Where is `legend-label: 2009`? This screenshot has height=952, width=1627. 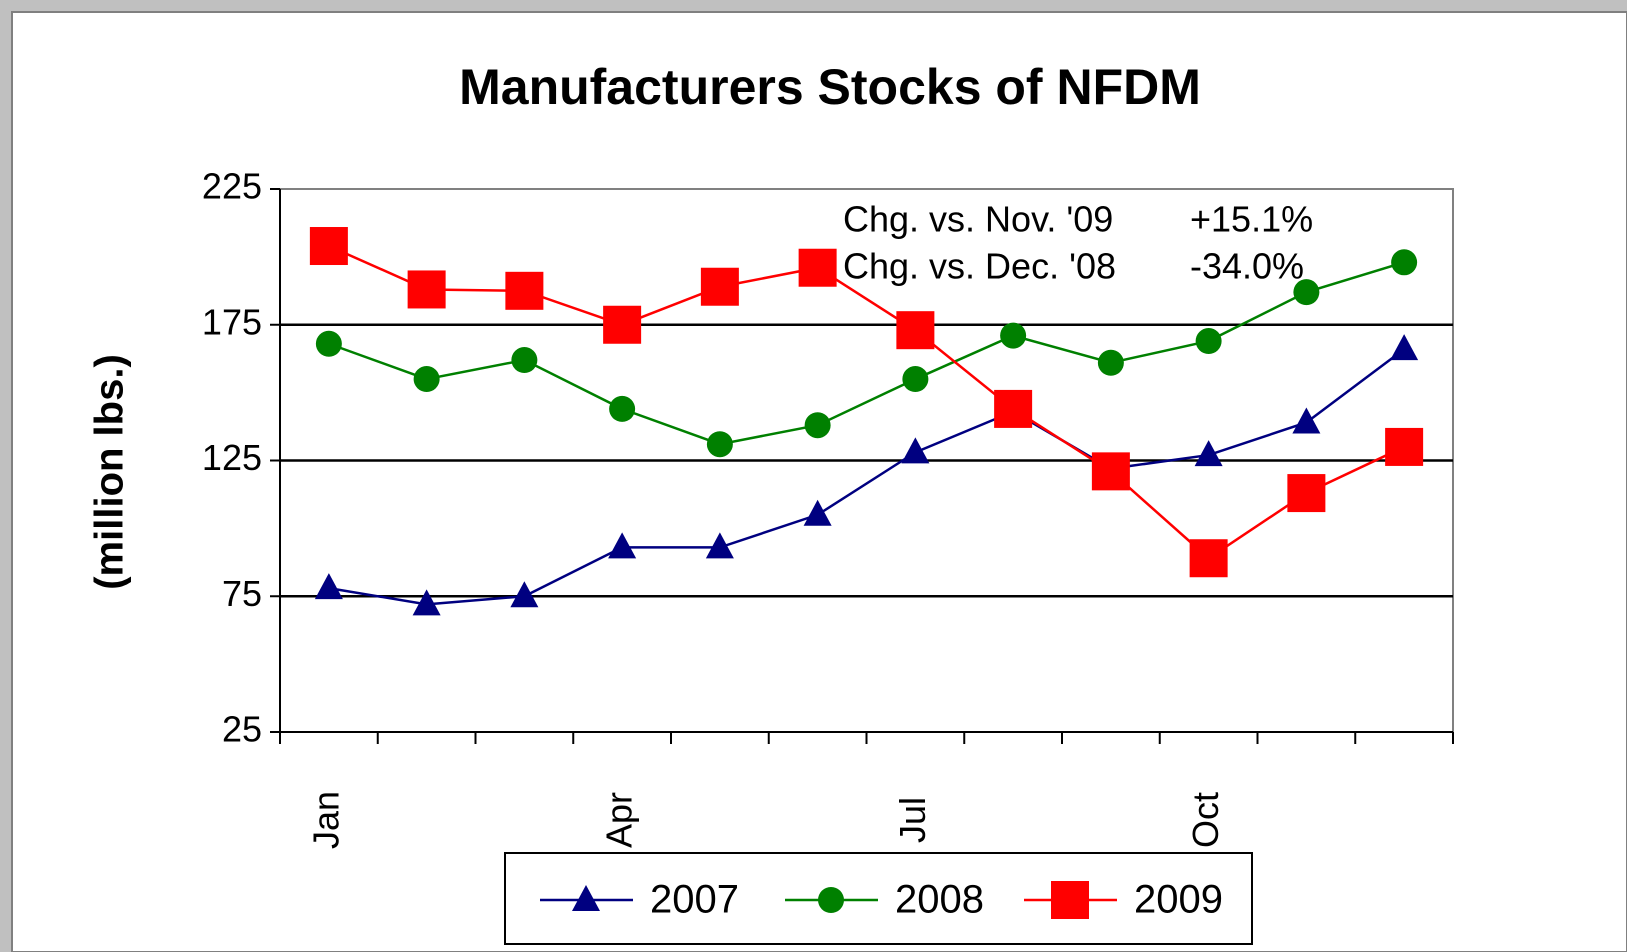 legend-label: 2009 is located at coordinates (1178, 900).